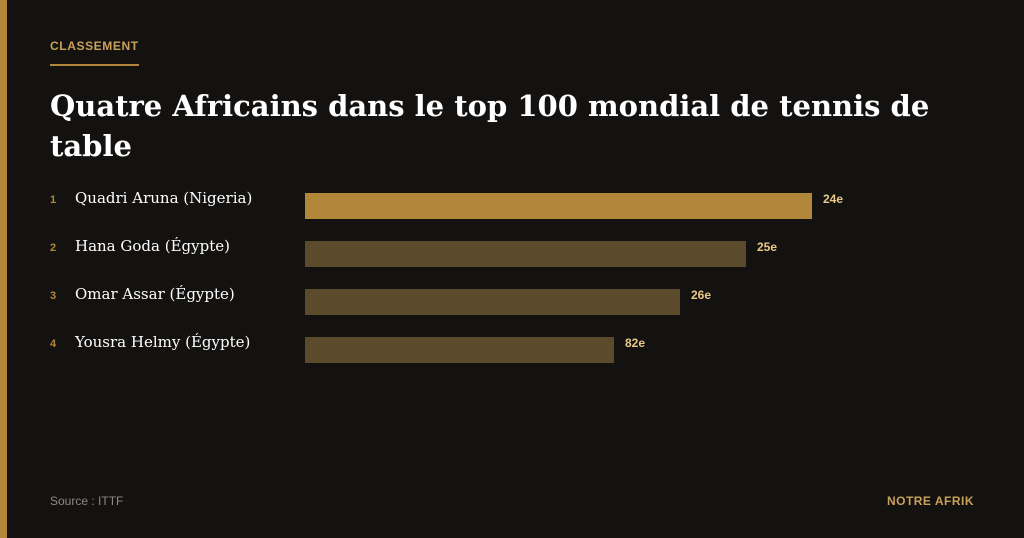 This screenshot has width=1024, height=538. I want to click on category-label: Quadri Aruna (Nigeria), so click(163, 198).